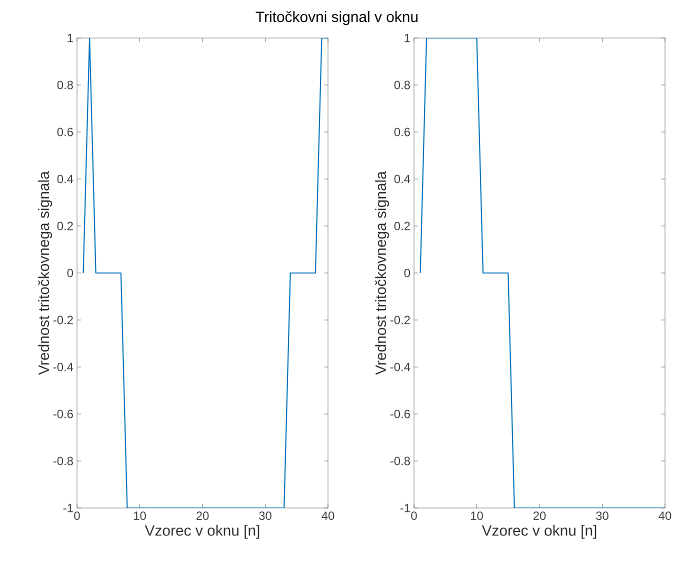 This screenshot has height=568, width=675. What do you see at coordinates (337, 18) in the screenshot?
I see `chart-title: Tritočkovni signal v oknu` at bounding box center [337, 18].